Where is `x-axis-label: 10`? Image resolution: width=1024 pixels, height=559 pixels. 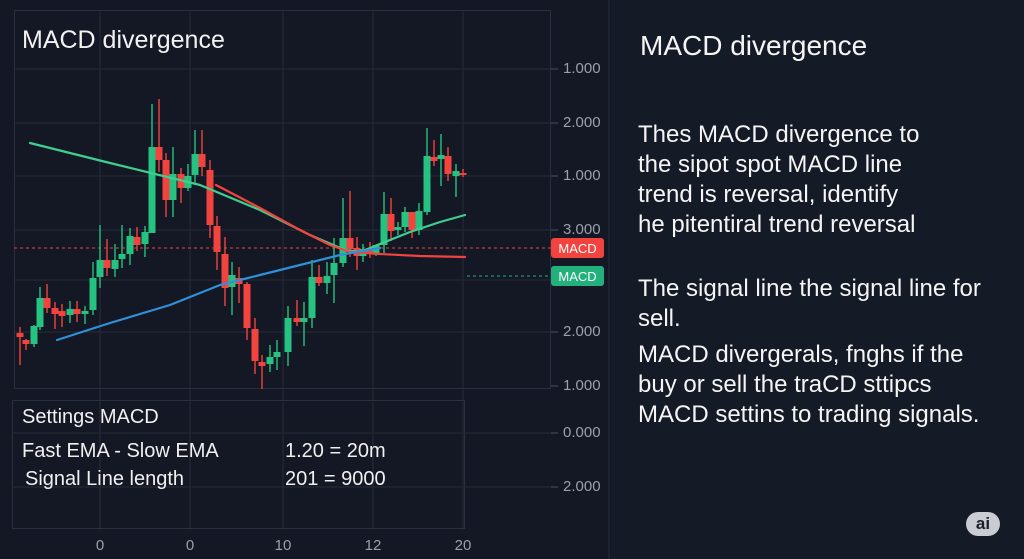
x-axis-label: 10 is located at coordinates (283, 545).